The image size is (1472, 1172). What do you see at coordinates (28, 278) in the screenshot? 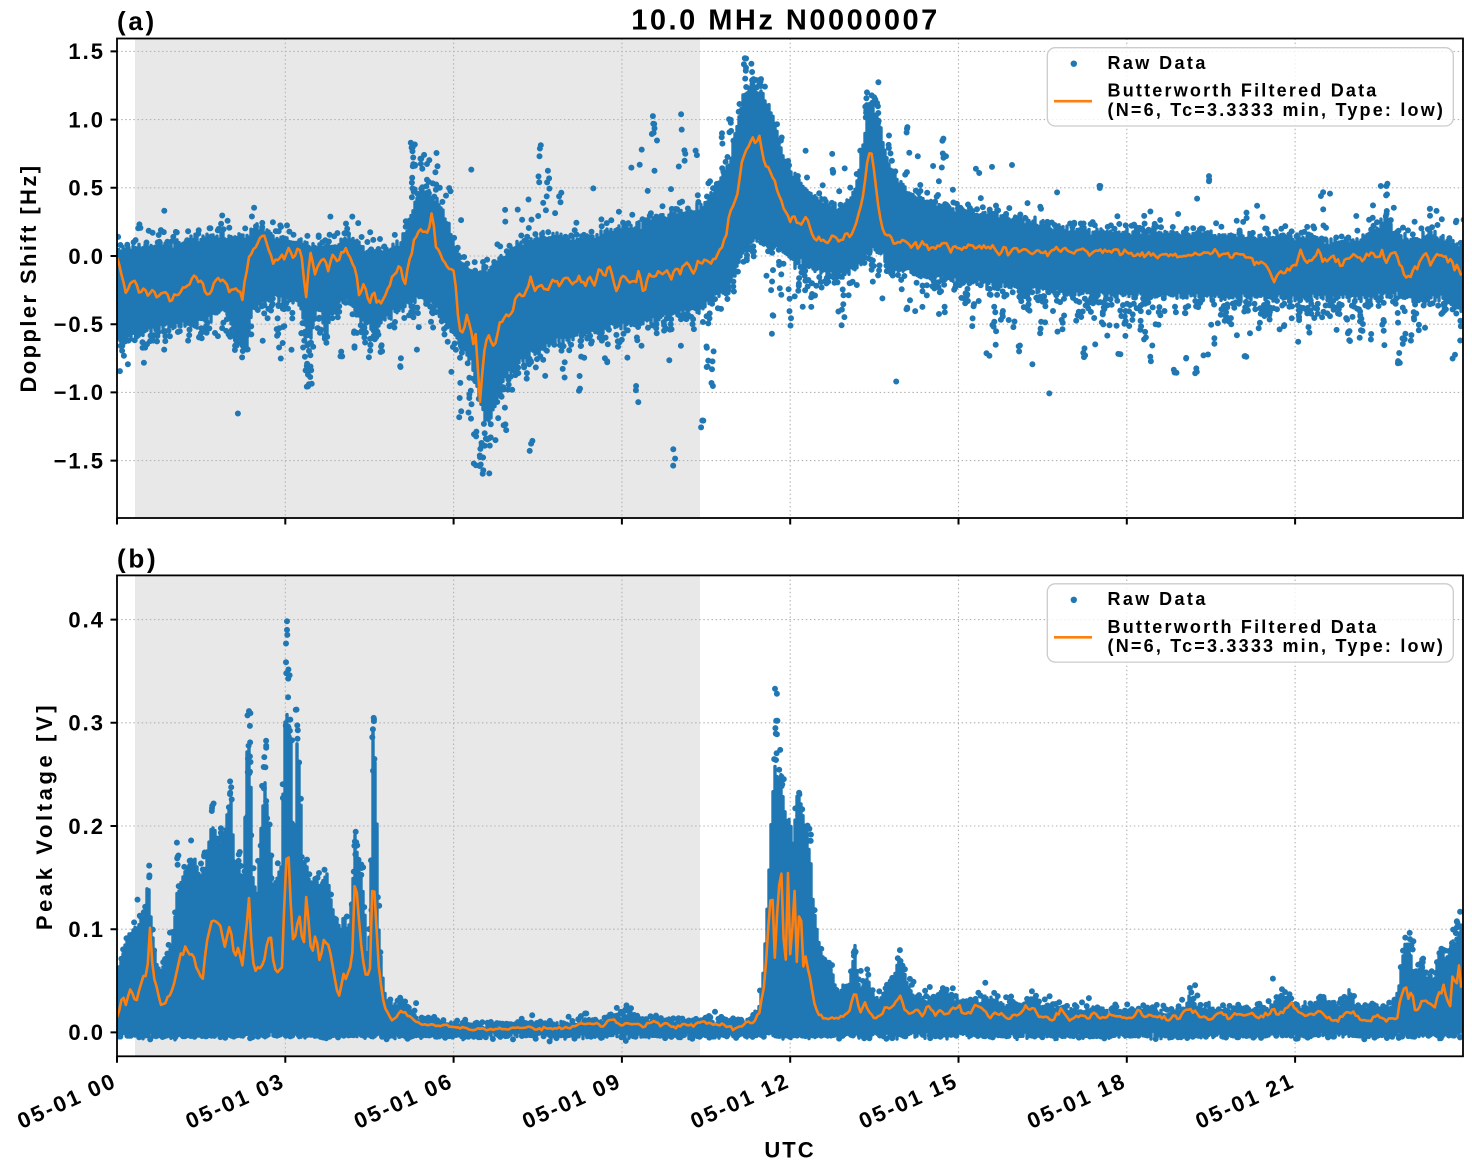
I see `svg-text: Doppler Shift [Hz]` at bounding box center [28, 278].